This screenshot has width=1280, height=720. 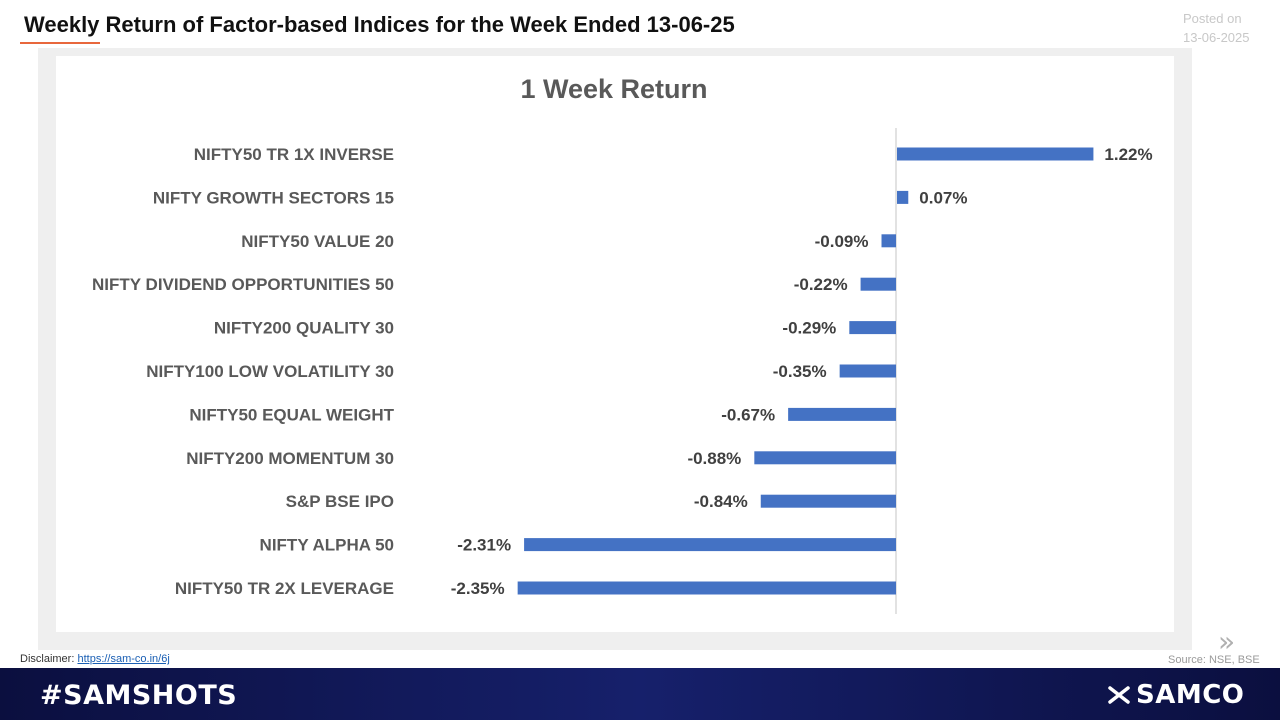 What do you see at coordinates (270, 371) in the screenshot?
I see `category-label: NIFTY100 LOW VOLATILITY 30` at bounding box center [270, 371].